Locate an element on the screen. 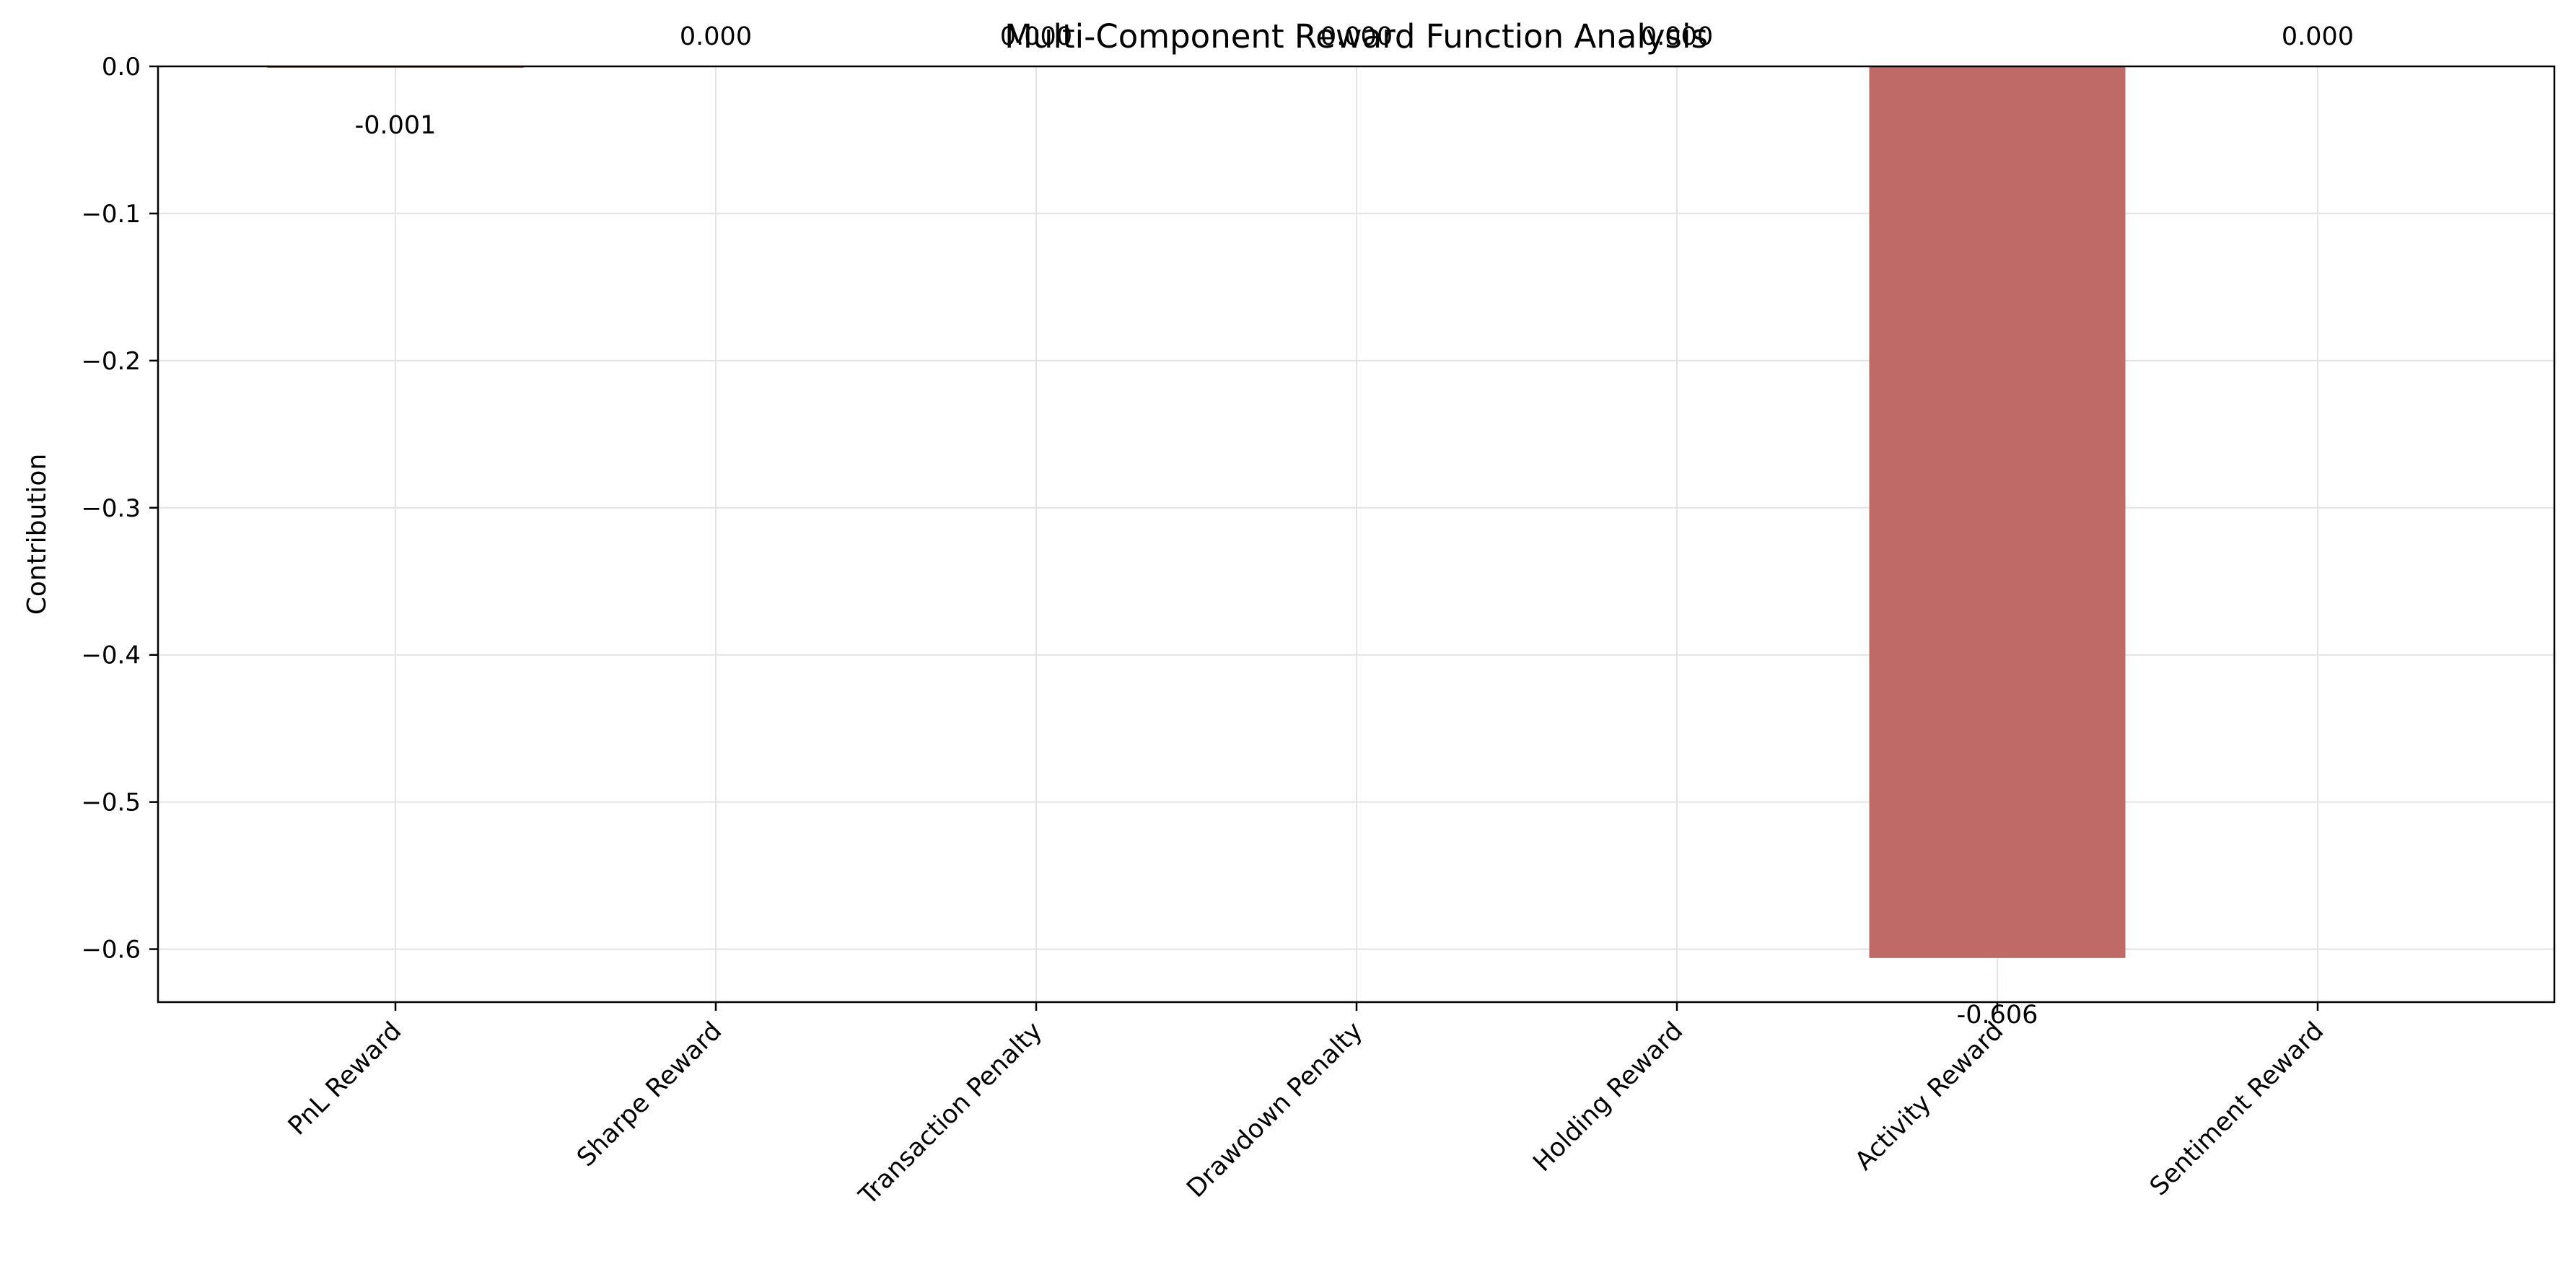 The image size is (2576, 1277). bar is located at coordinates (1997, 512).